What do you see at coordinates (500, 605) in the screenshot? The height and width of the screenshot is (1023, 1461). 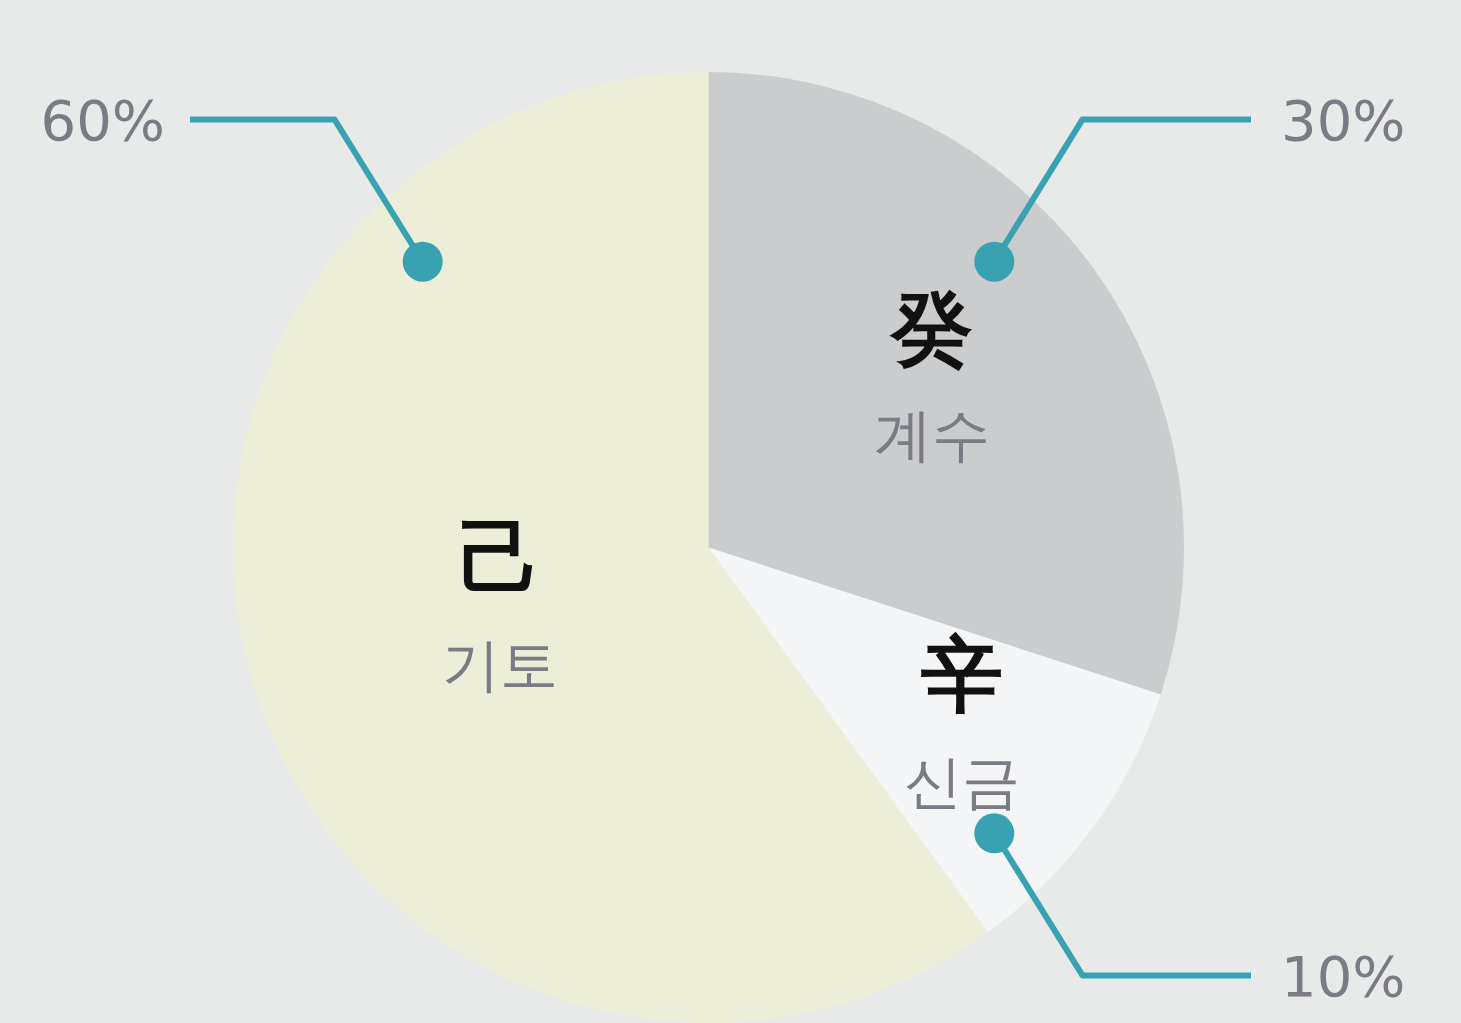 I see `slice-label: 己 기토` at bounding box center [500, 605].